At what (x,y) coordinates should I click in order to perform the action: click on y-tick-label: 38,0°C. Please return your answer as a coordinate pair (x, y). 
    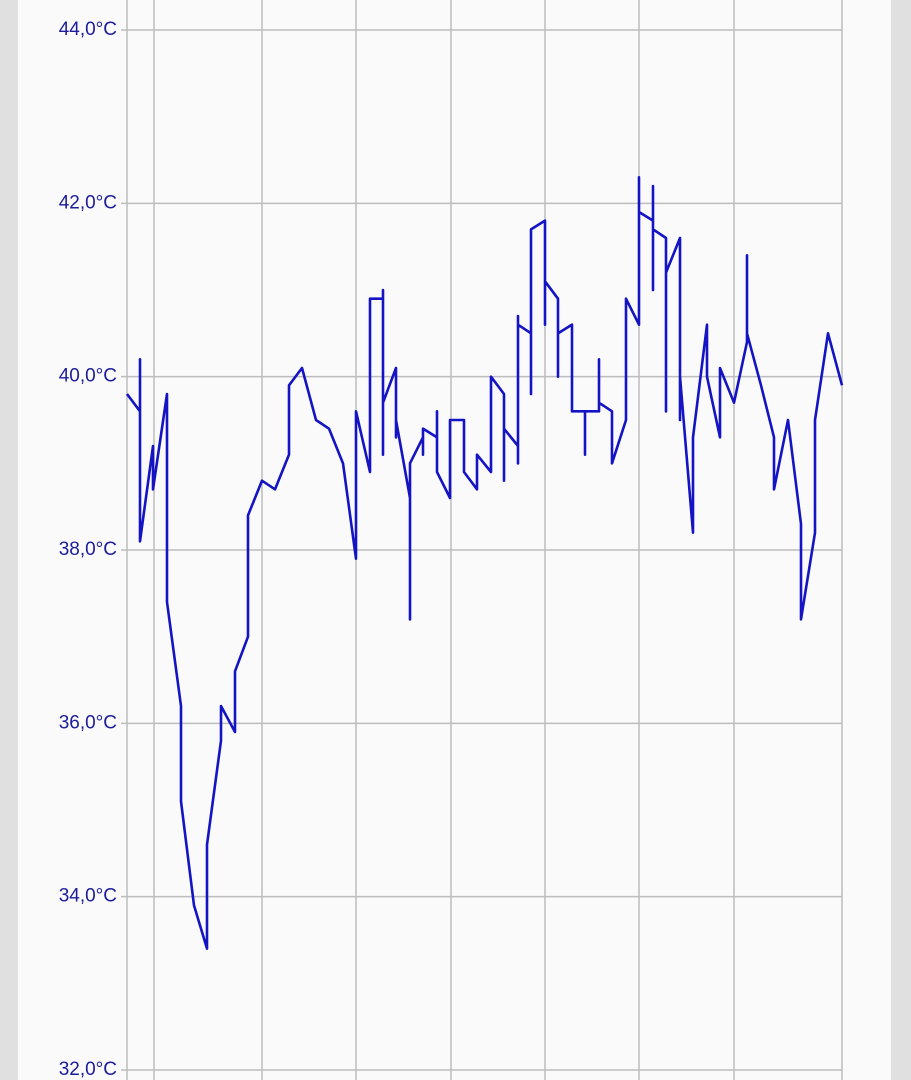
    Looking at the image, I should click on (88, 549).